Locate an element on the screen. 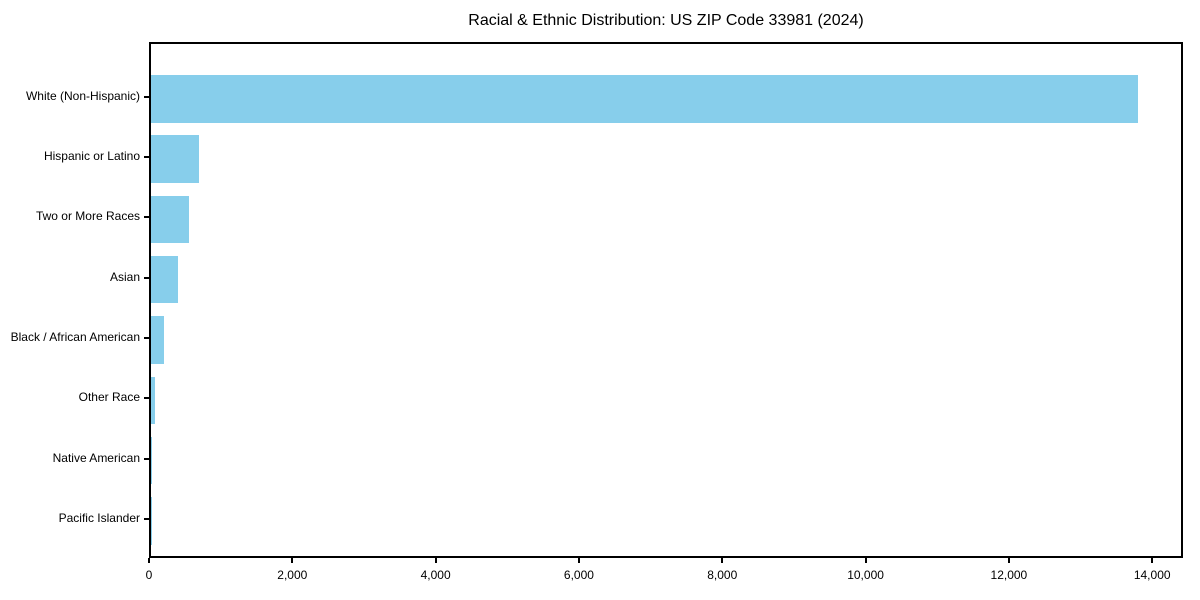 Image resolution: width=1200 pixels, height=600 pixels. y-axis-label: Two or More Races is located at coordinates (87, 216).